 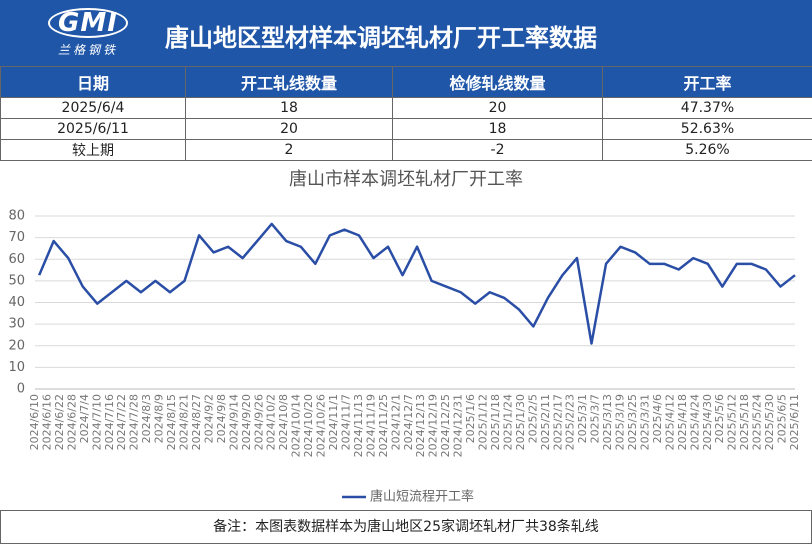 I want to click on y-tick-label: 70, so click(x=16, y=237).